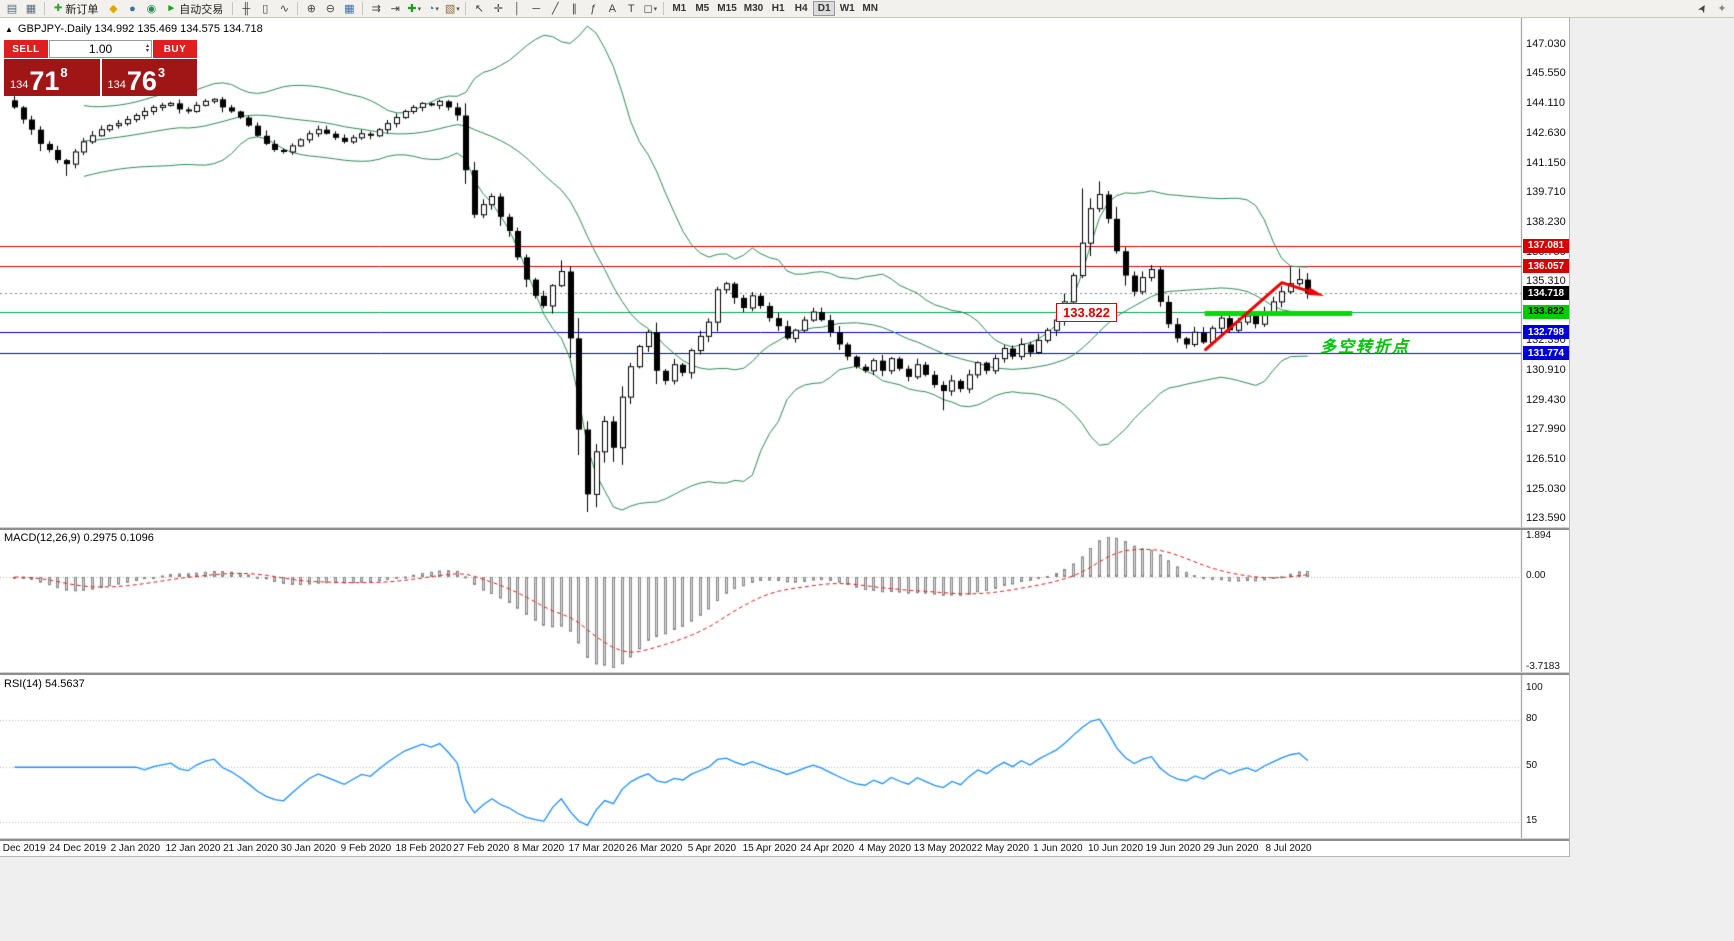  What do you see at coordinates (555, 9) in the screenshot?
I see `trendline-icon: ╱` at bounding box center [555, 9].